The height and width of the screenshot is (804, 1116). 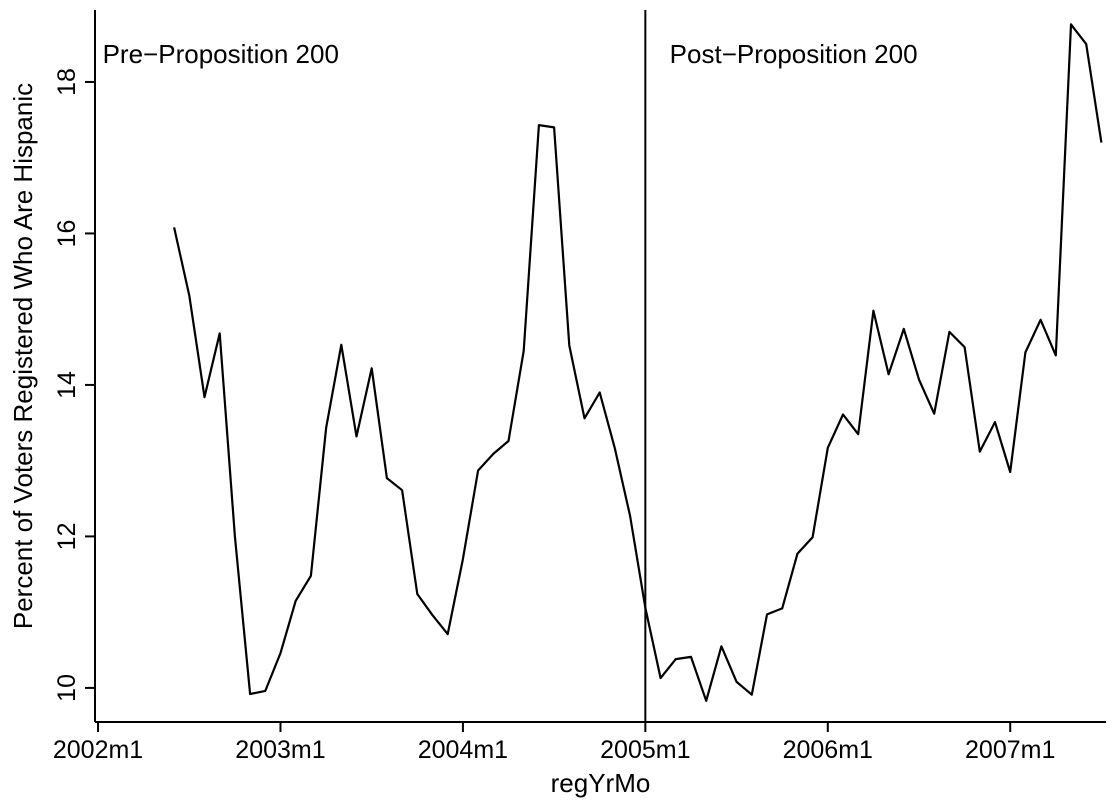 I want to click on y-axis-ticks: 10 12 14 16 18, so click(x=74, y=385).